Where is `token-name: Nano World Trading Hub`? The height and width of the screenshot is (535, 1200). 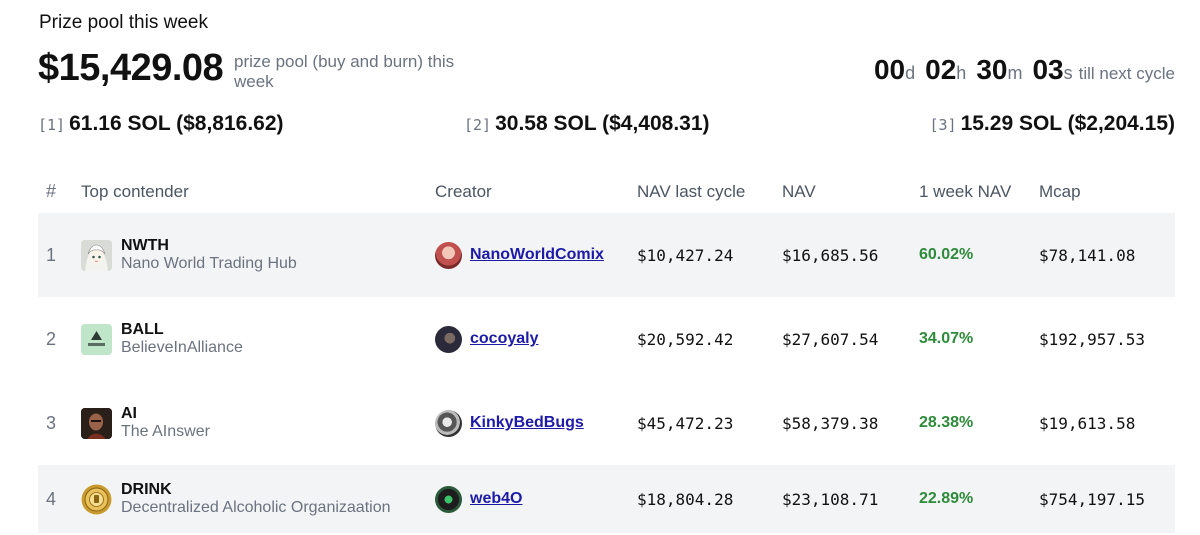
token-name: Nano World Trading Hub is located at coordinates (209, 263).